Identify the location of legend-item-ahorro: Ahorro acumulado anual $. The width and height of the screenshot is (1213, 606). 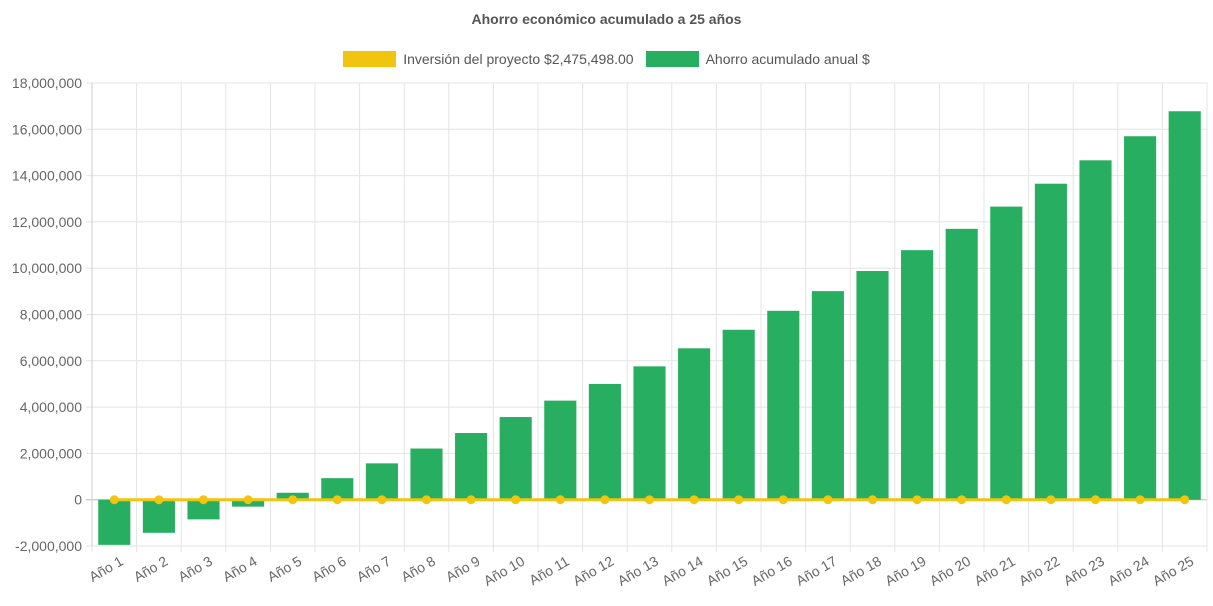
(757, 59).